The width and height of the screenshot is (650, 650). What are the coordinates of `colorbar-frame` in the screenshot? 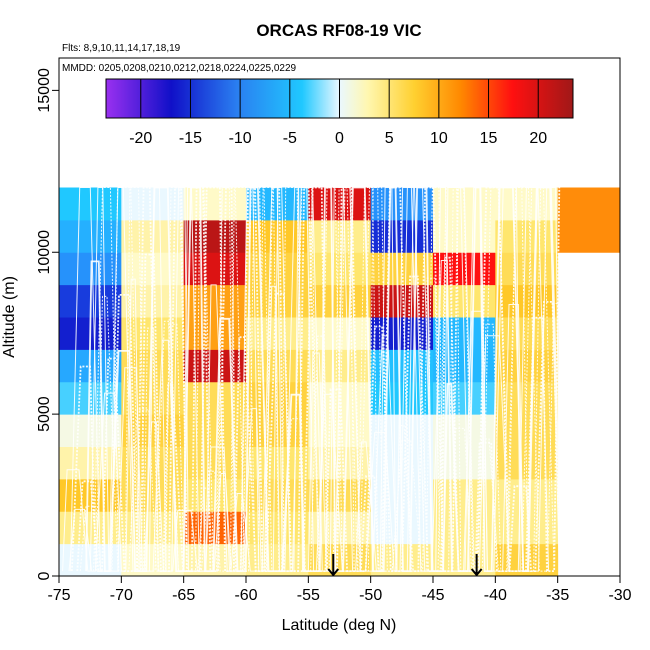 It's located at (339, 98).